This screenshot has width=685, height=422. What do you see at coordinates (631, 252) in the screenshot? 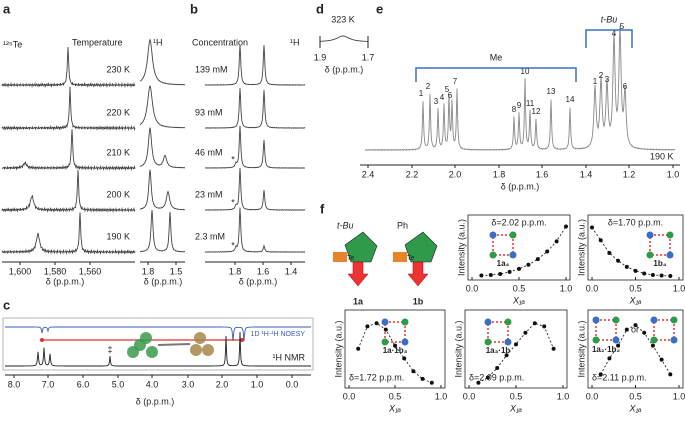
I see `fit-curve` at bounding box center [631, 252].